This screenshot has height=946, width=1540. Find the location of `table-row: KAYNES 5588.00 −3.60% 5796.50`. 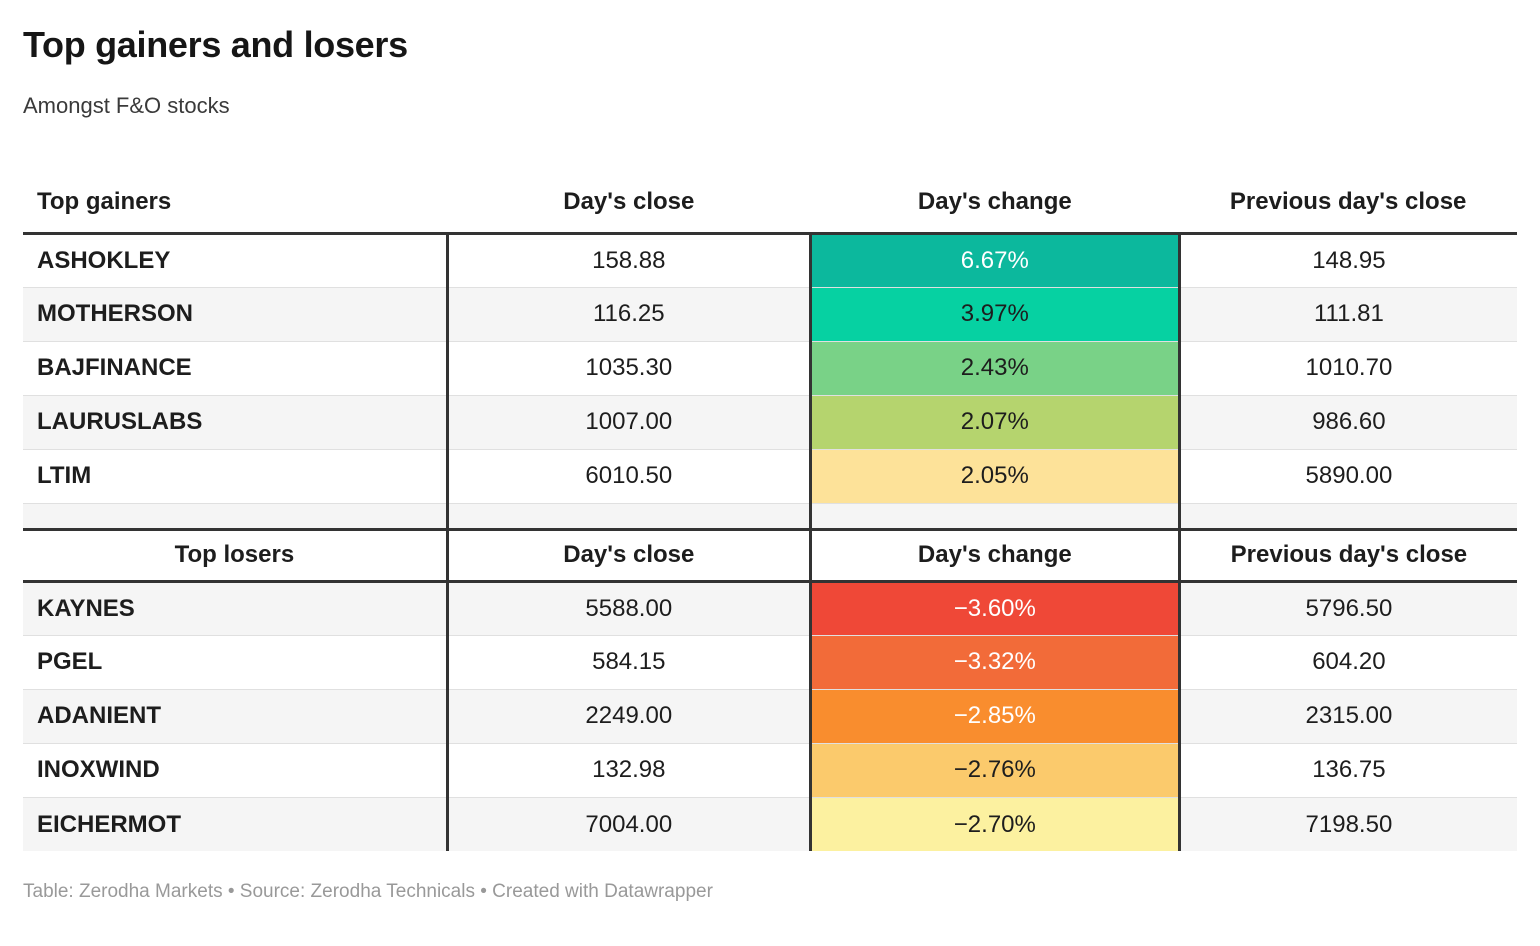

table-row: KAYNES 5588.00 −3.60% 5796.50 is located at coordinates (770, 608).